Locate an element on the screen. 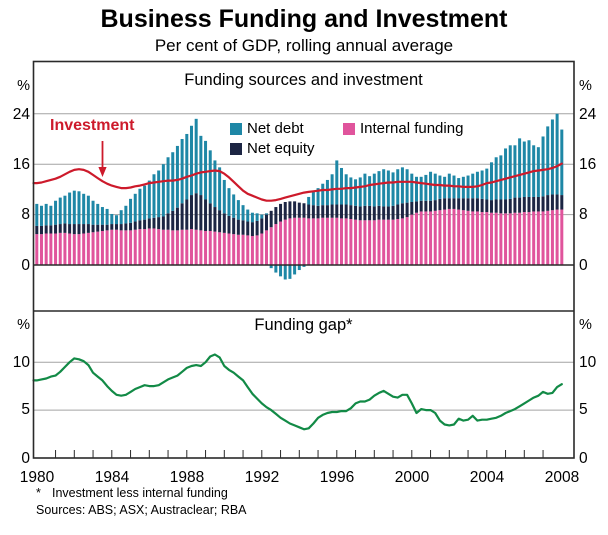  ytick-top-right-0: 0 is located at coordinates (583, 265).